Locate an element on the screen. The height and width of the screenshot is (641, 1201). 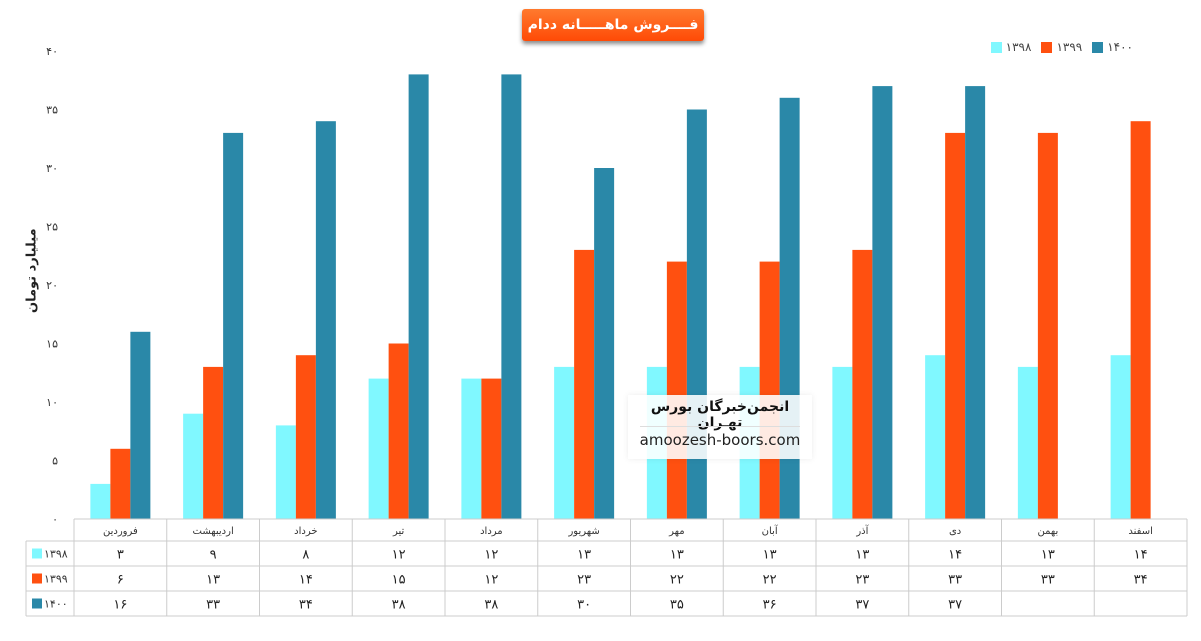
watermark-title: انجمن‌خبرگان بورس تهـران is located at coordinates (720, 415).